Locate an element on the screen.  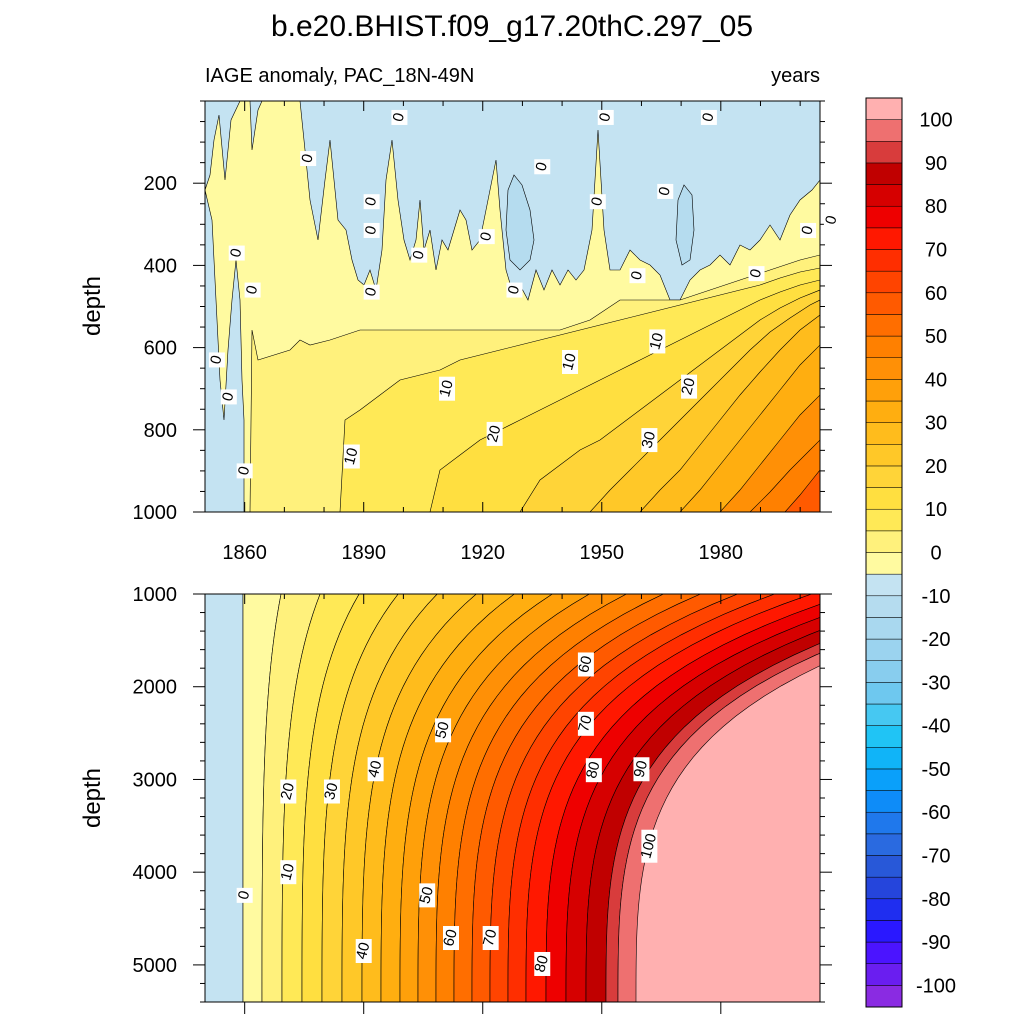
bottom-y-tick-label: 5000 is located at coordinates (155, 966).